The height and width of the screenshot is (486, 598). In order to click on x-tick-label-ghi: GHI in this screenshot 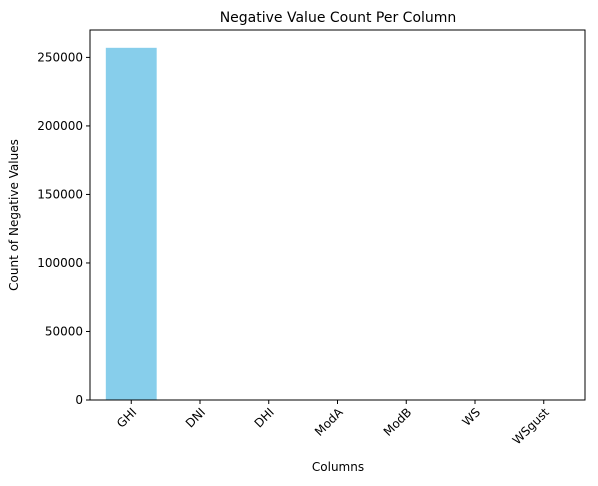, I will do `click(126, 417)`.